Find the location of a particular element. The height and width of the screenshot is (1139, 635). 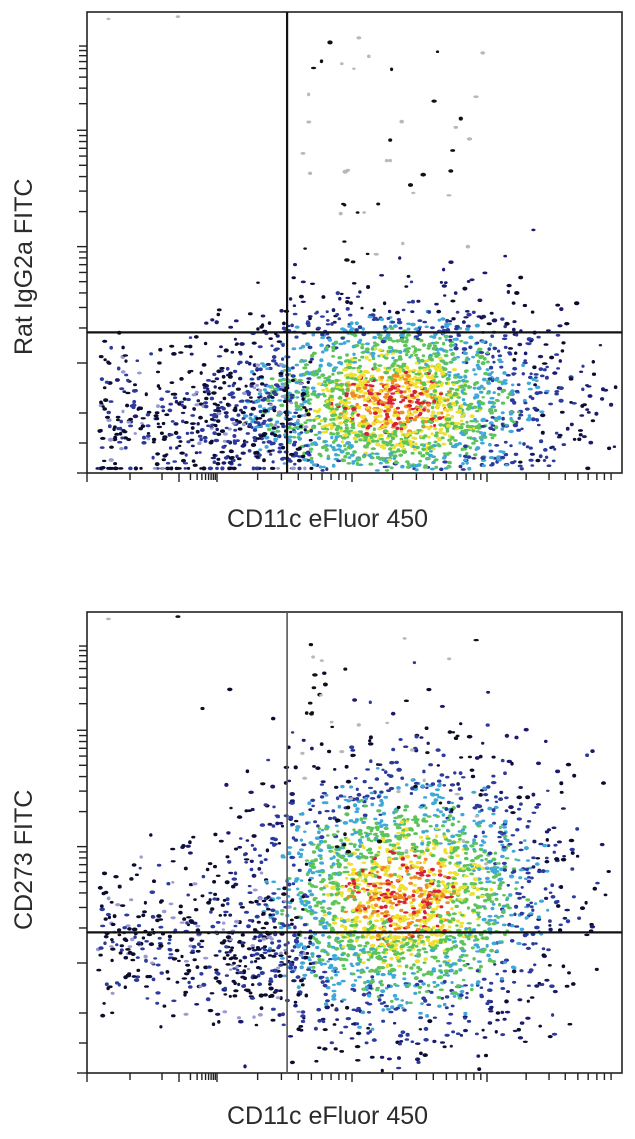

y-axis-label-1: Rat IgG2a FITC is located at coordinates (24, 266).